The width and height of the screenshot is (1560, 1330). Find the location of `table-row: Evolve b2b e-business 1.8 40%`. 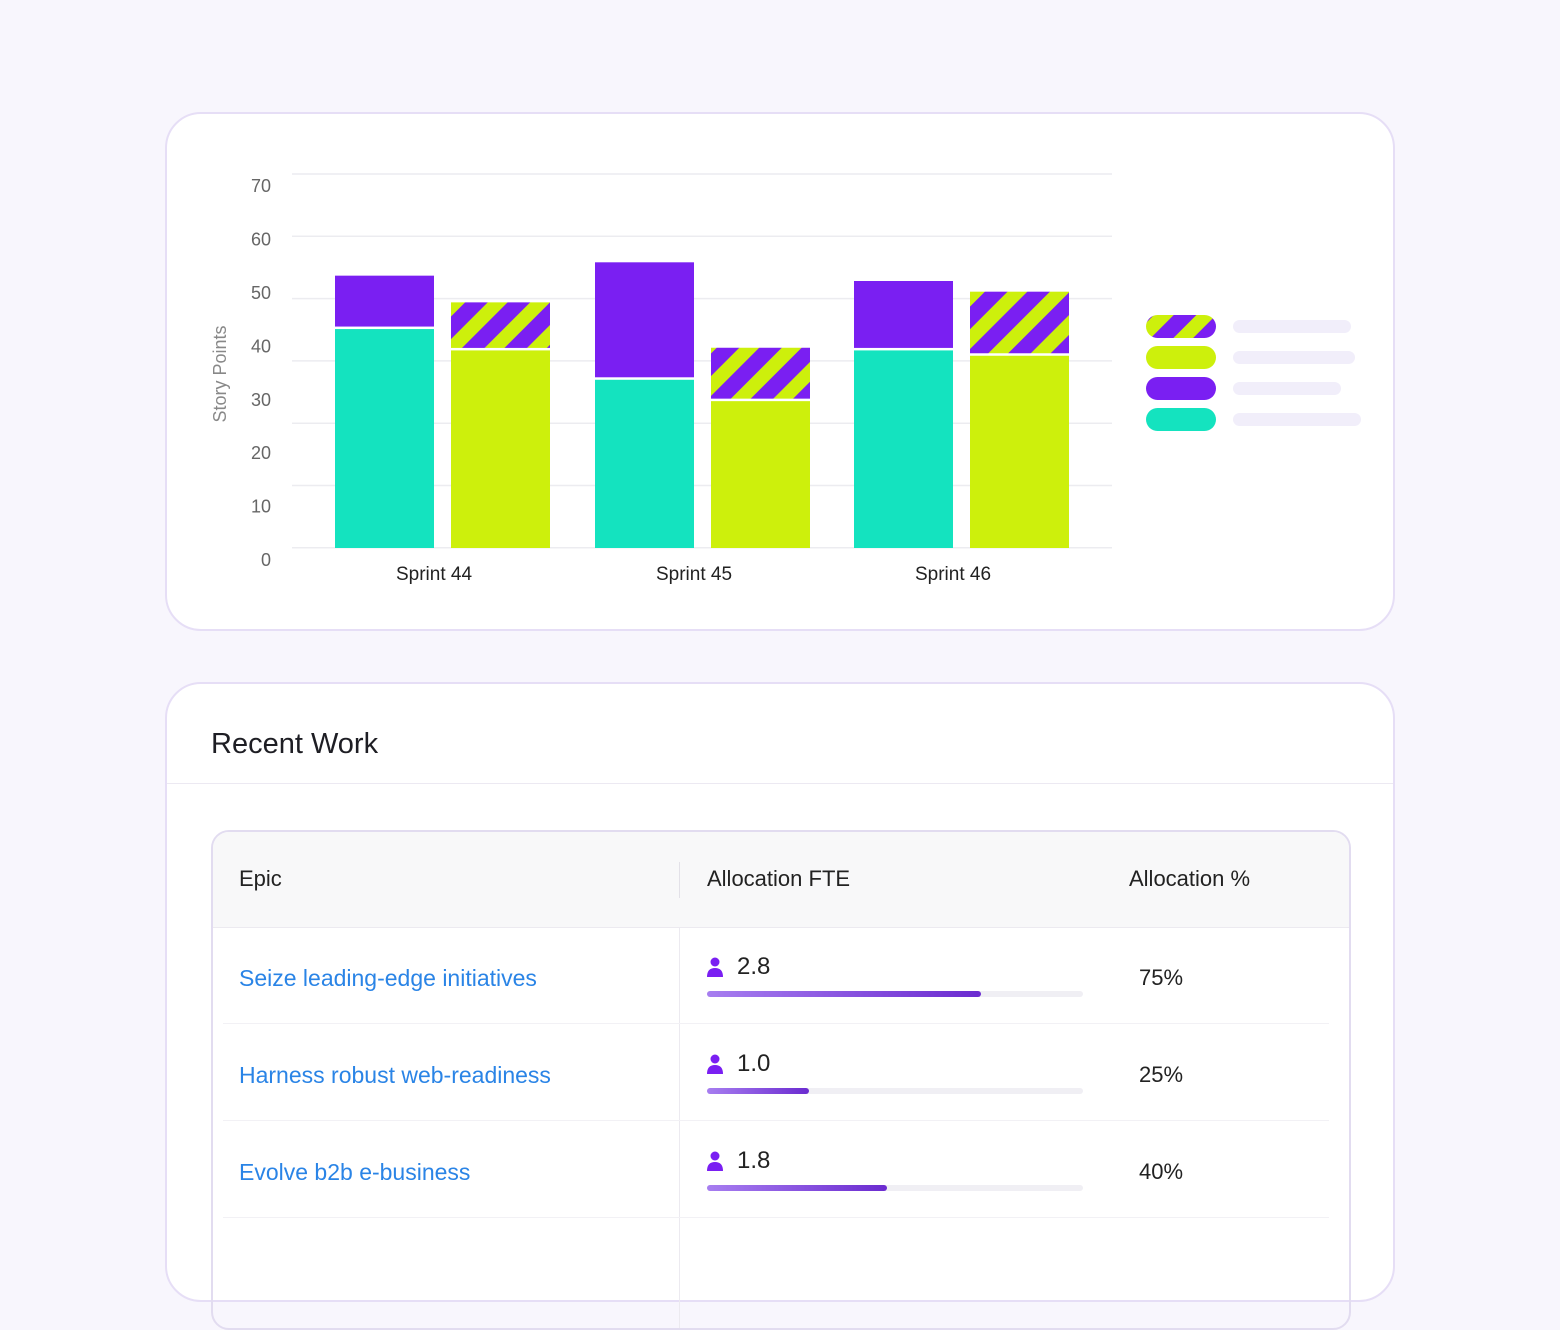

table-row: Evolve b2b e-business 1.8 40% is located at coordinates (781, 1169).